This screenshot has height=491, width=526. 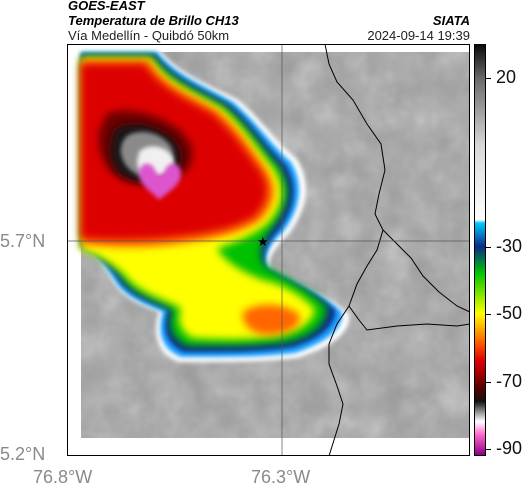 What do you see at coordinates (23, 241) in the screenshot?
I see `lat-label: 5.7°N` at bounding box center [23, 241].